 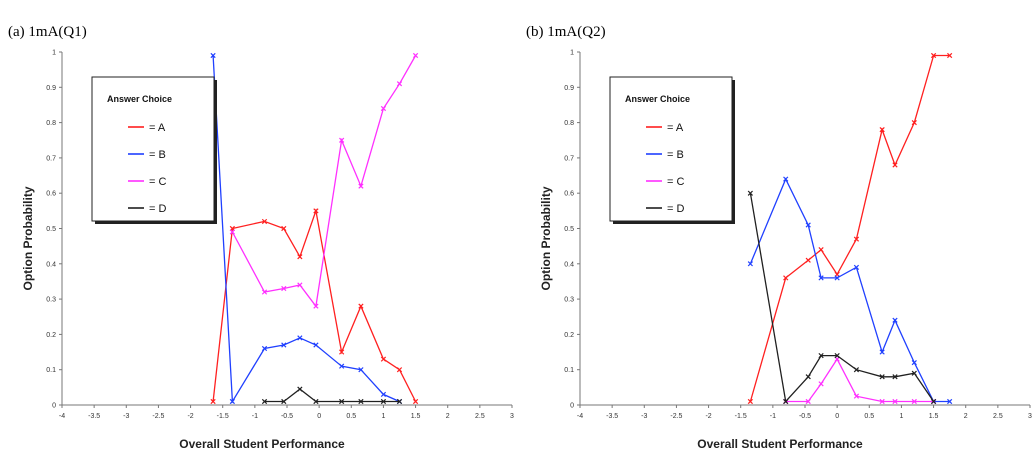 I want to click on legend-title: Answer Choice, so click(x=139, y=99).